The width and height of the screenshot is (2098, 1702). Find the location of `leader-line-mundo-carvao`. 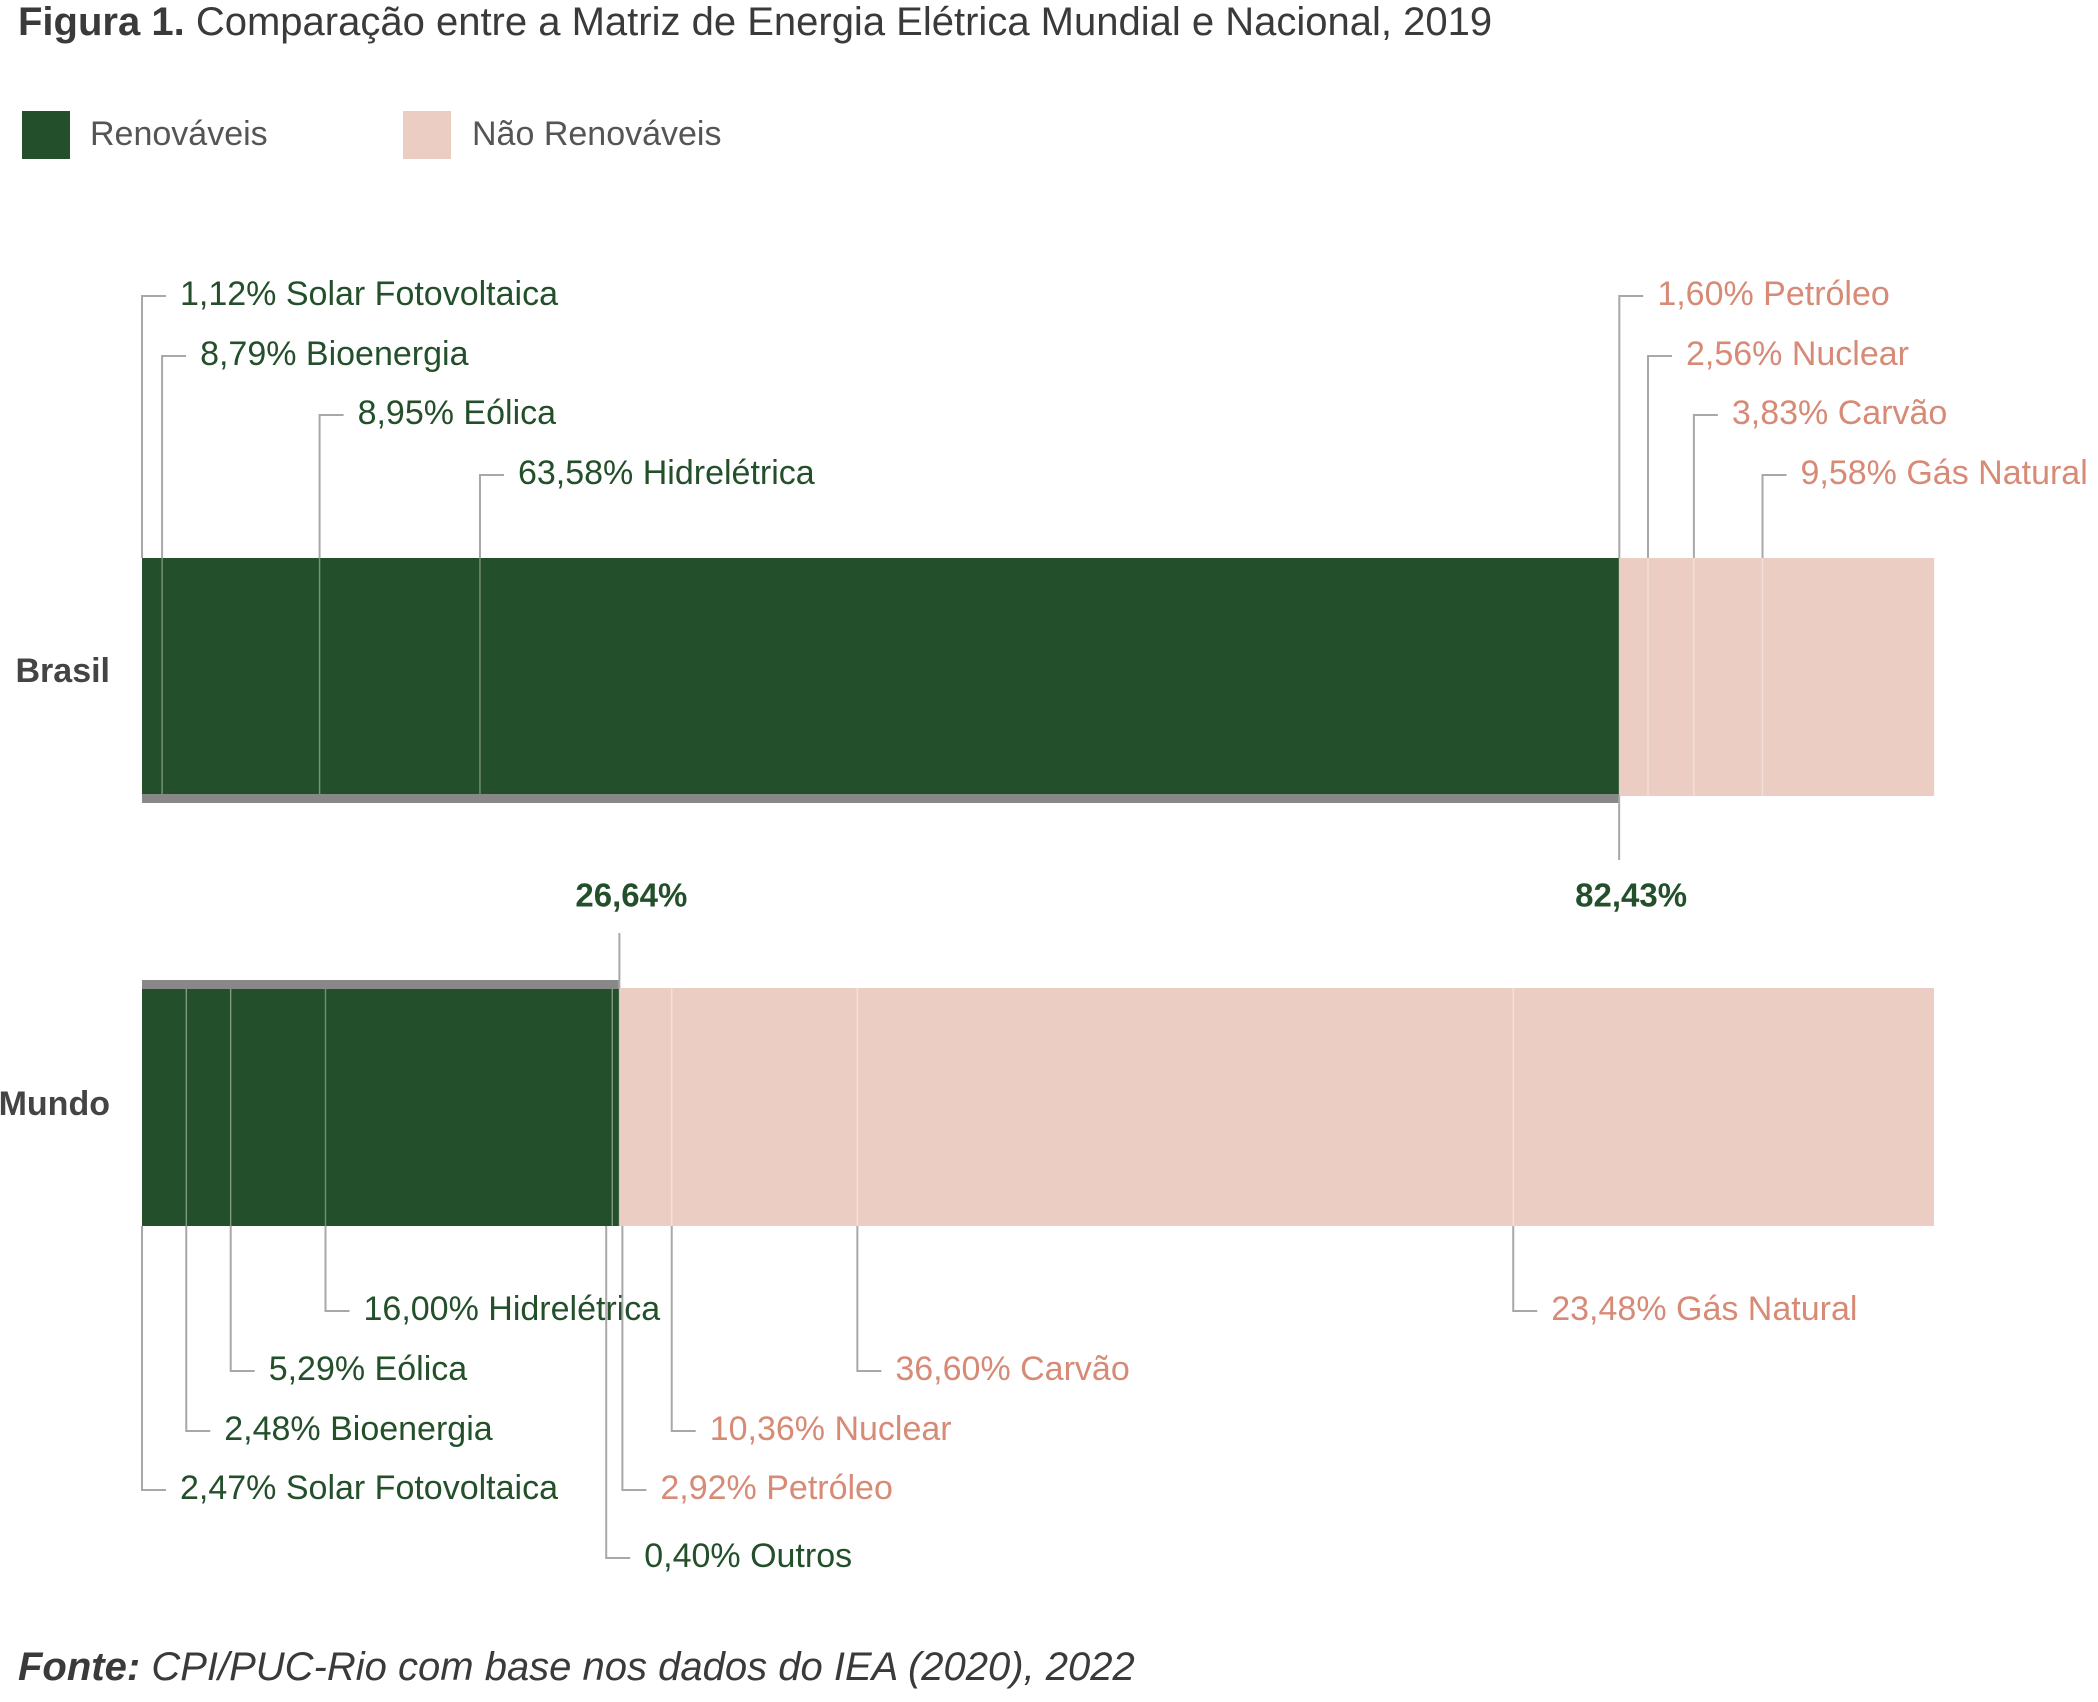

leader-line-mundo-carvao is located at coordinates (869, 1299).